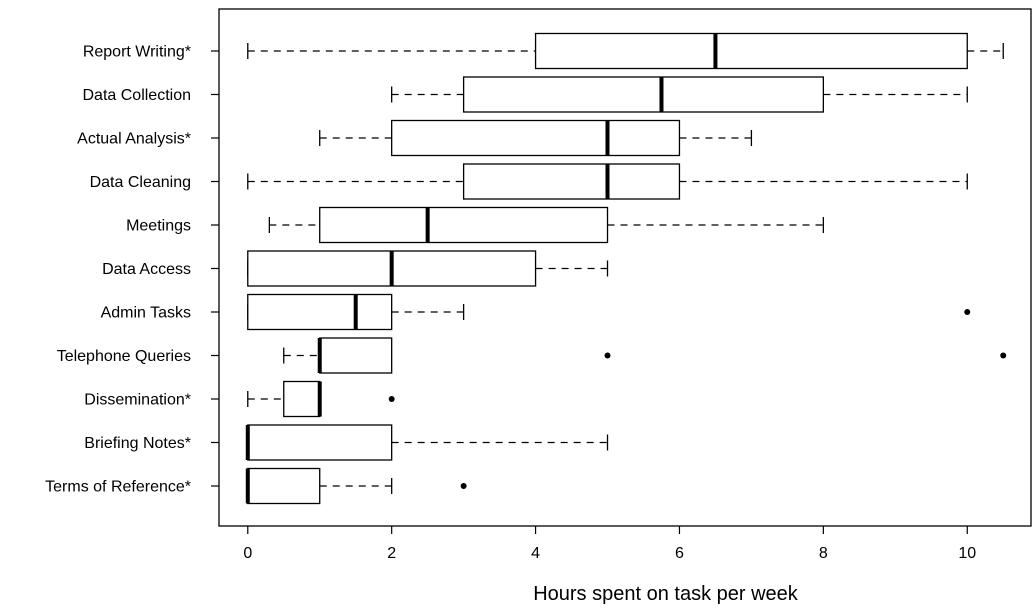 Image resolution: width=1032 pixels, height=612 pixels. I want to click on x-tick-label: 0, so click(247, 553).